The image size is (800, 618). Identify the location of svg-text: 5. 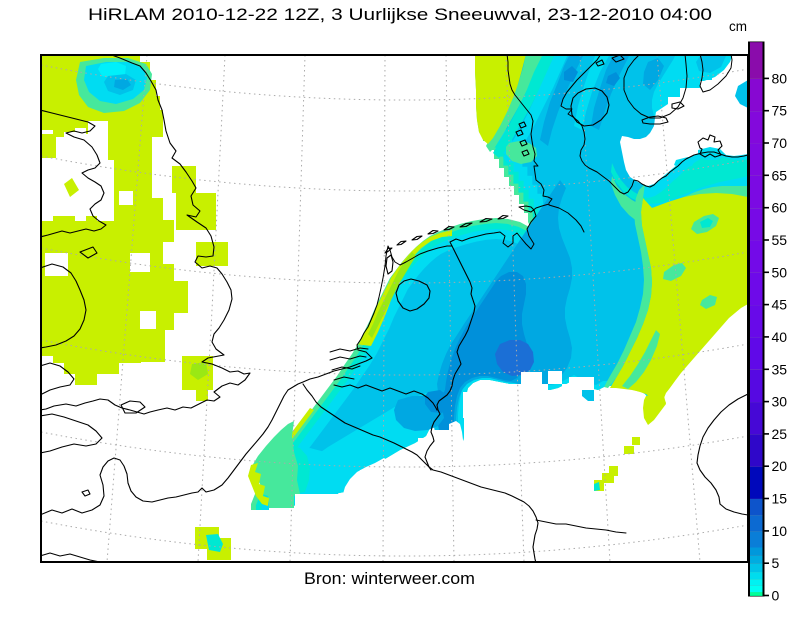
(776, 563).